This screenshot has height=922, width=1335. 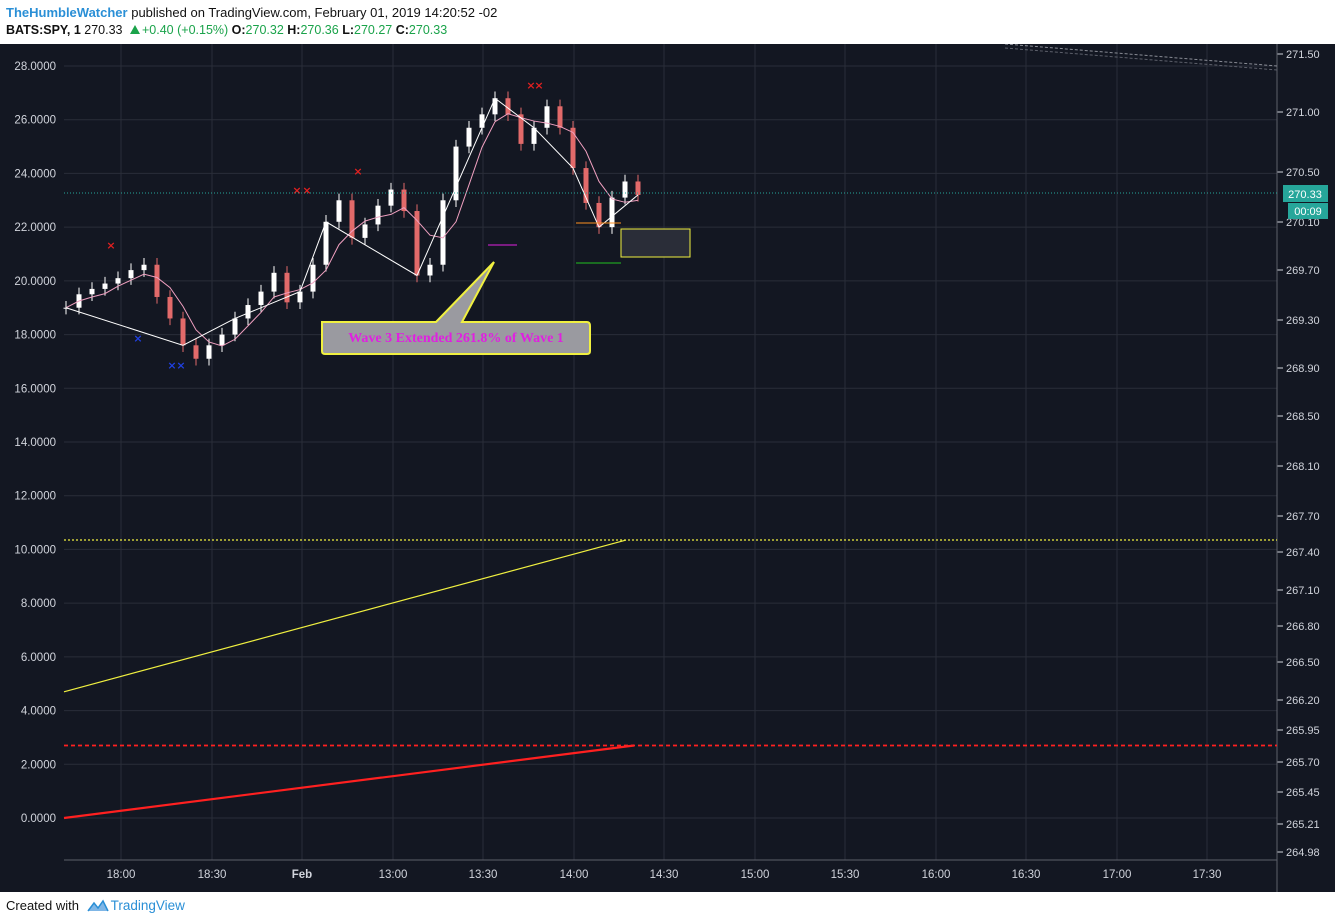 What do you see at coordinates (1303, 223) in the screenshot?
I see `right-tick-label: 270.10` at bounding box center [1303, 223].